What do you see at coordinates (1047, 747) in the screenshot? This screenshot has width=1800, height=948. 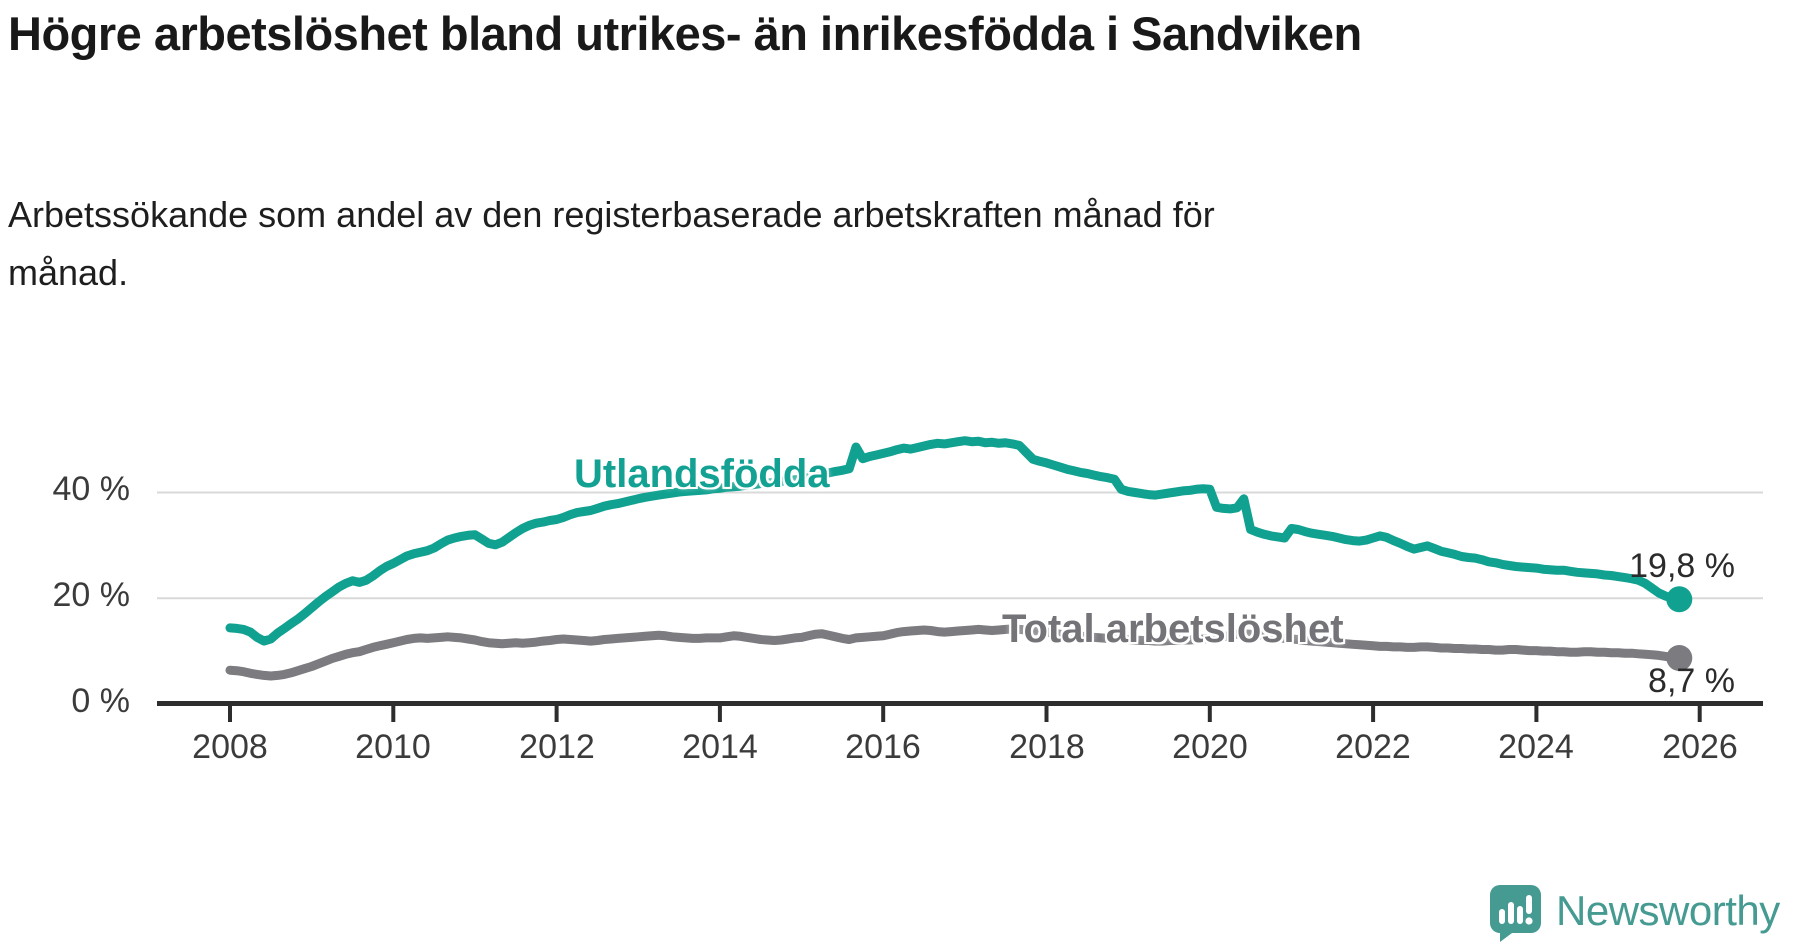 I see `x-tick-label-2018: 2018` at bounding box center [1047, 747].